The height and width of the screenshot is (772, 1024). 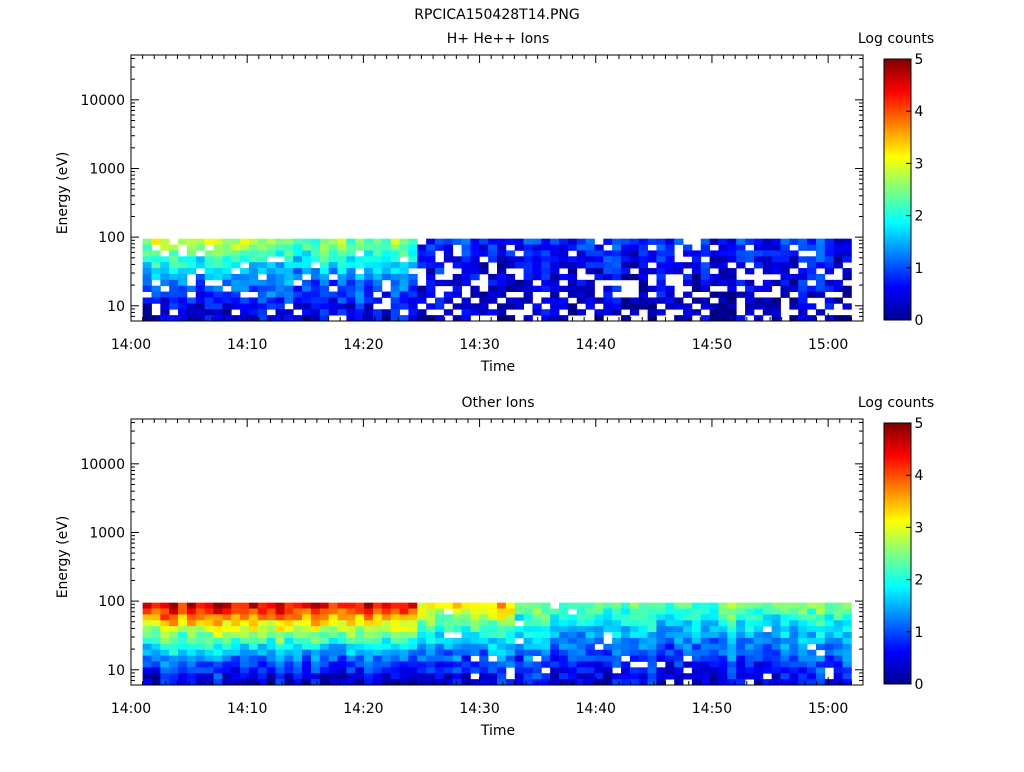 I want to click on colorbar-tick-label: 0, so click(x=919, y=321).